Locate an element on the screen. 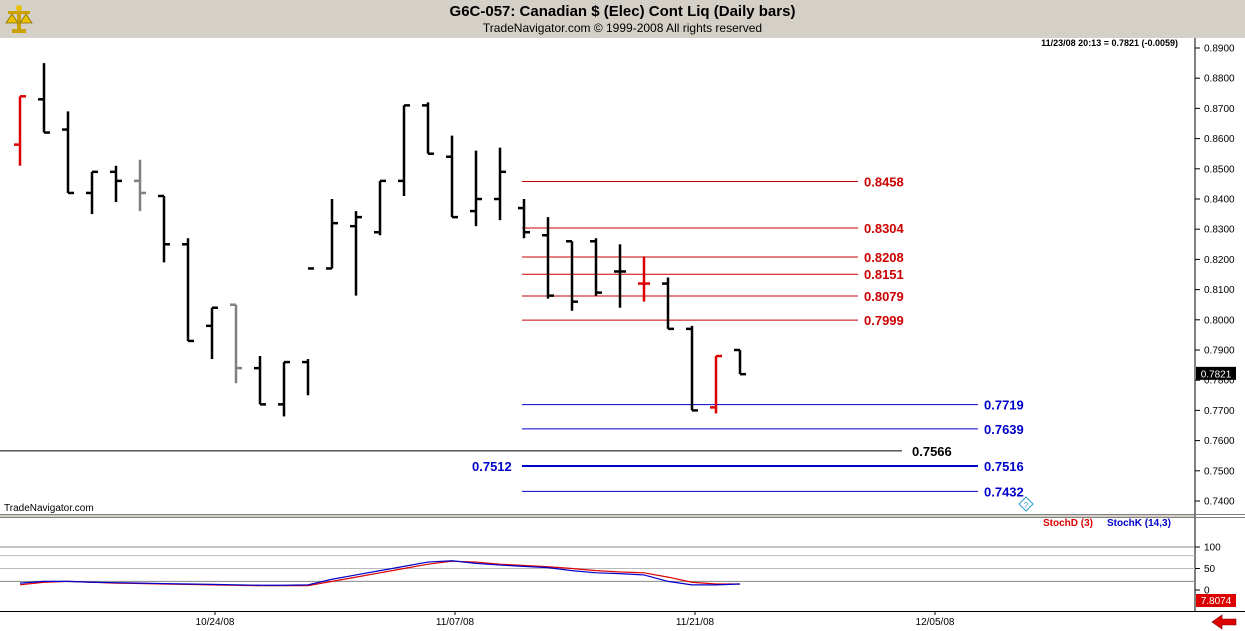 This screenshot has width=1245, height=631. stochastic-indicator: 100 50 0 is located at coordinates (610, 570).